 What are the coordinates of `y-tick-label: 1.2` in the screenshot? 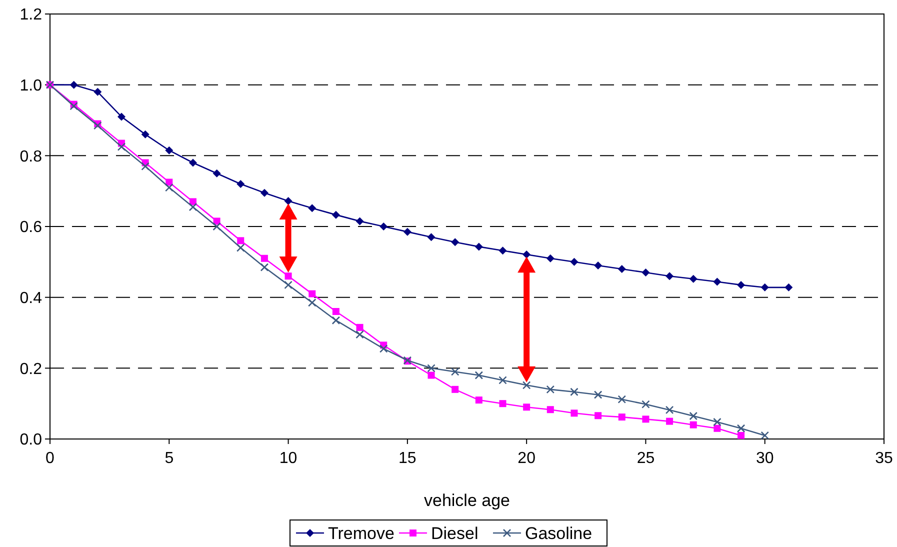 It's located at (31, 15).